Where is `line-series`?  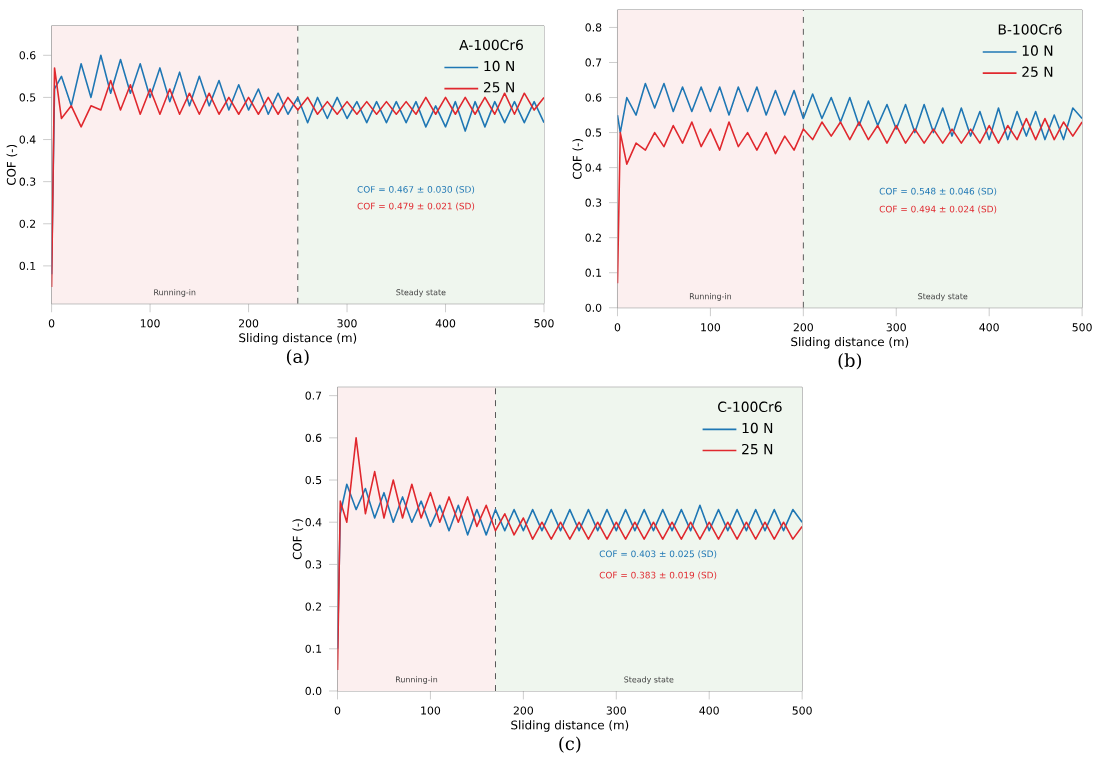
line-series is located at coordinates (850, 111).